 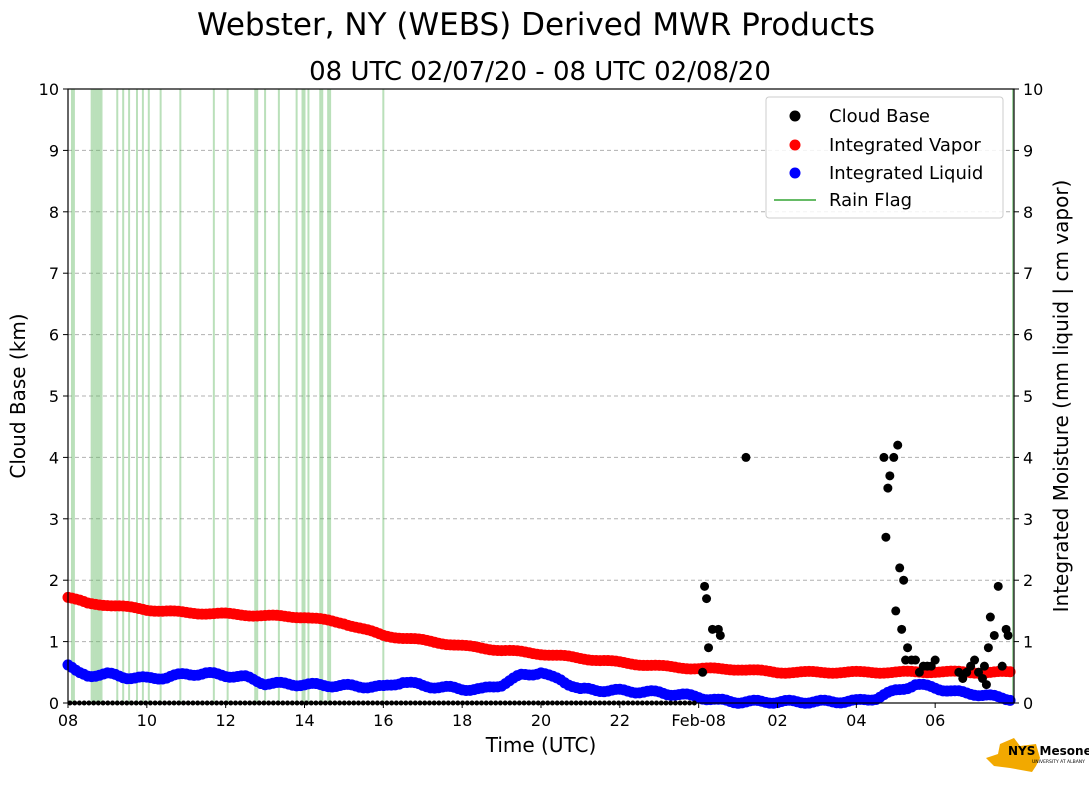 What do you see at coordinates (795, 145) in the screenshot?
I see `legend-marker-integrated-vapor` at bounding box center [795, 145].